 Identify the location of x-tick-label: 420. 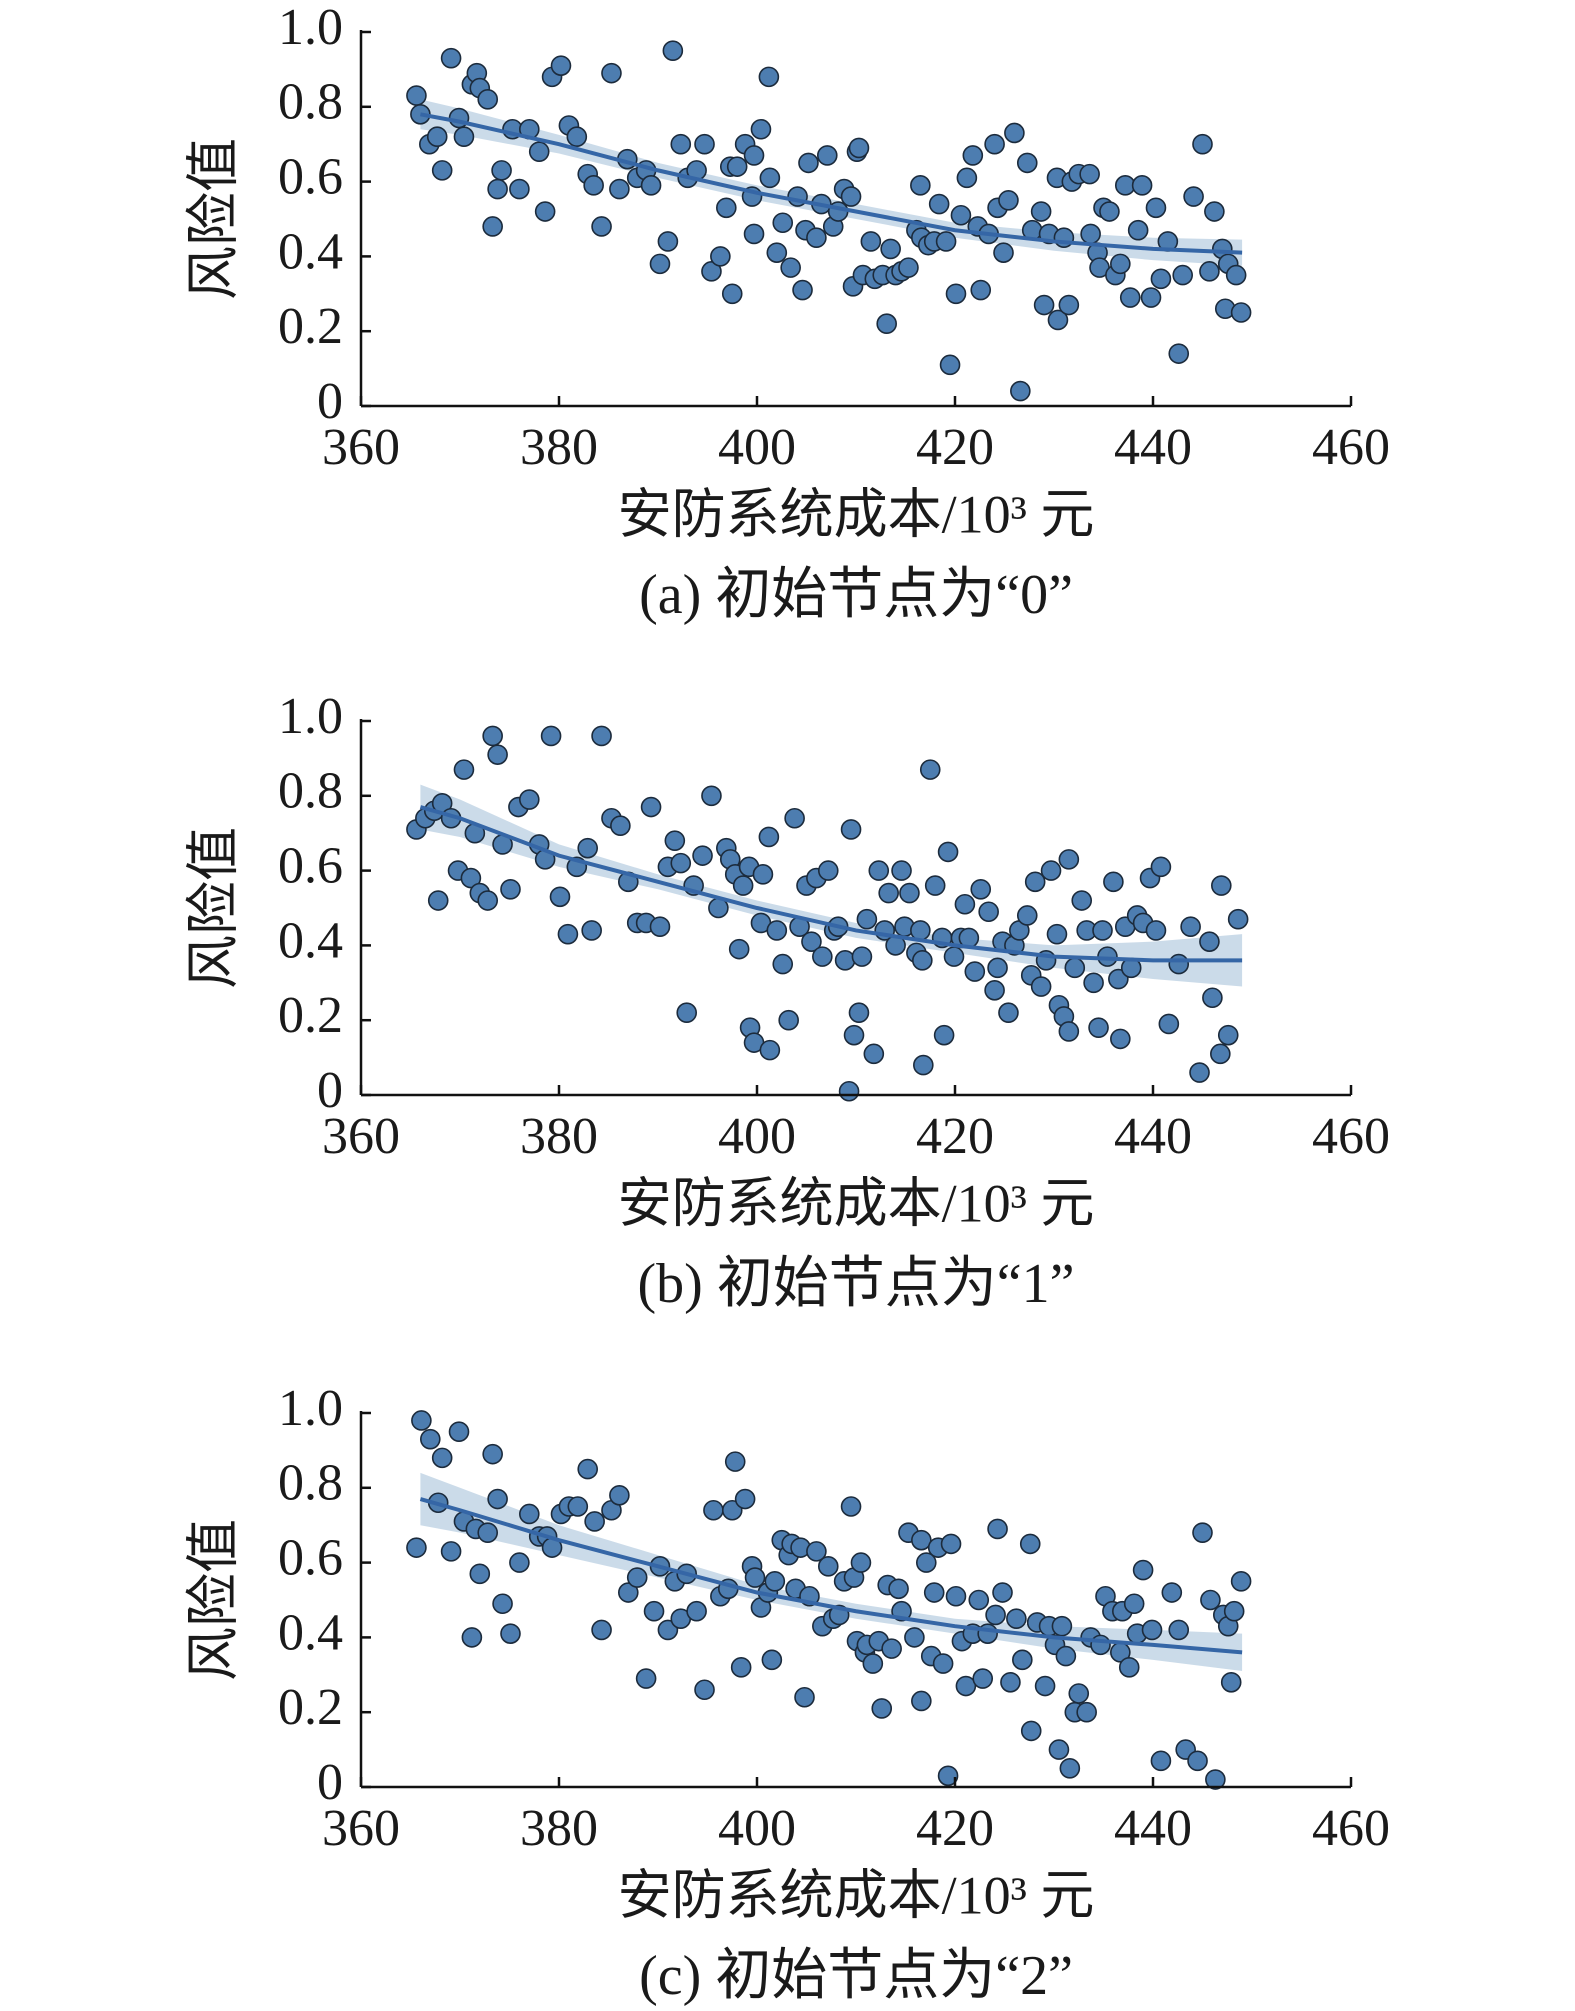
(955, 1136).